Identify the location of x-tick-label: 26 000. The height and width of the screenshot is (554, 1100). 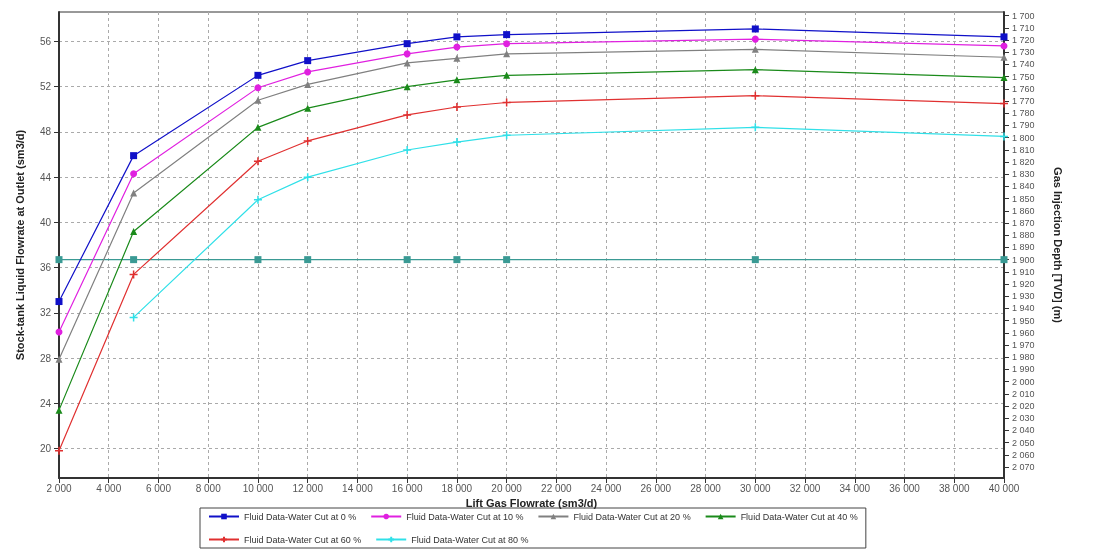
(656, 488).